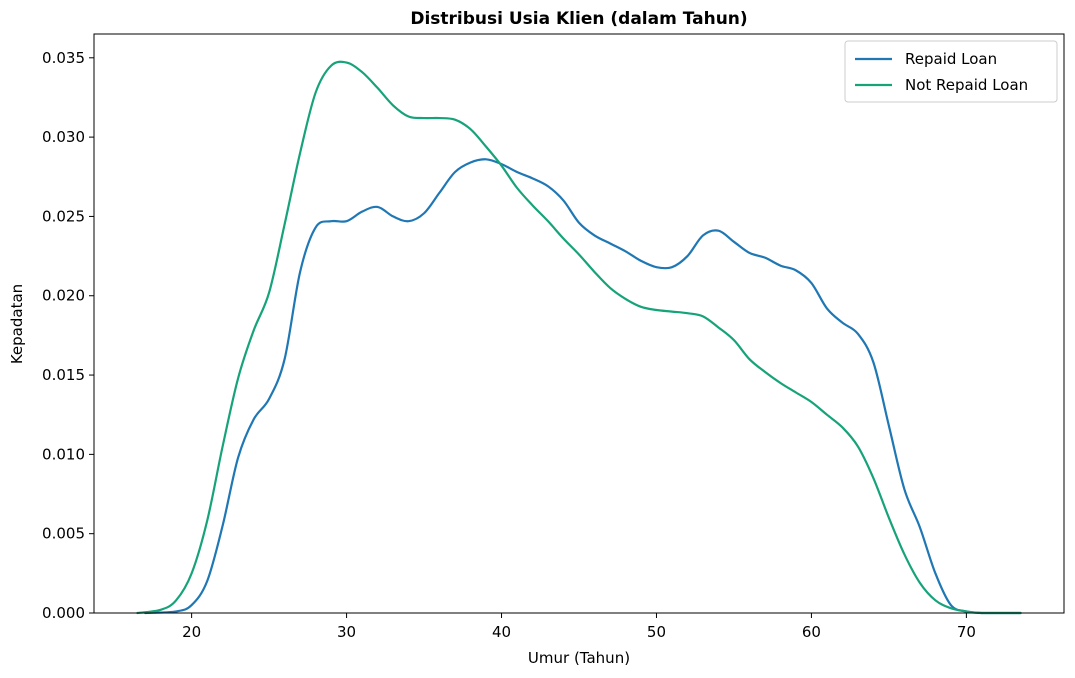 This screenshot has height=678, width=1075. What do you see at coordinates (63, 216) in the screenshot?
I see `y-tick-label: 0.025` at bounding box center [63, 216].